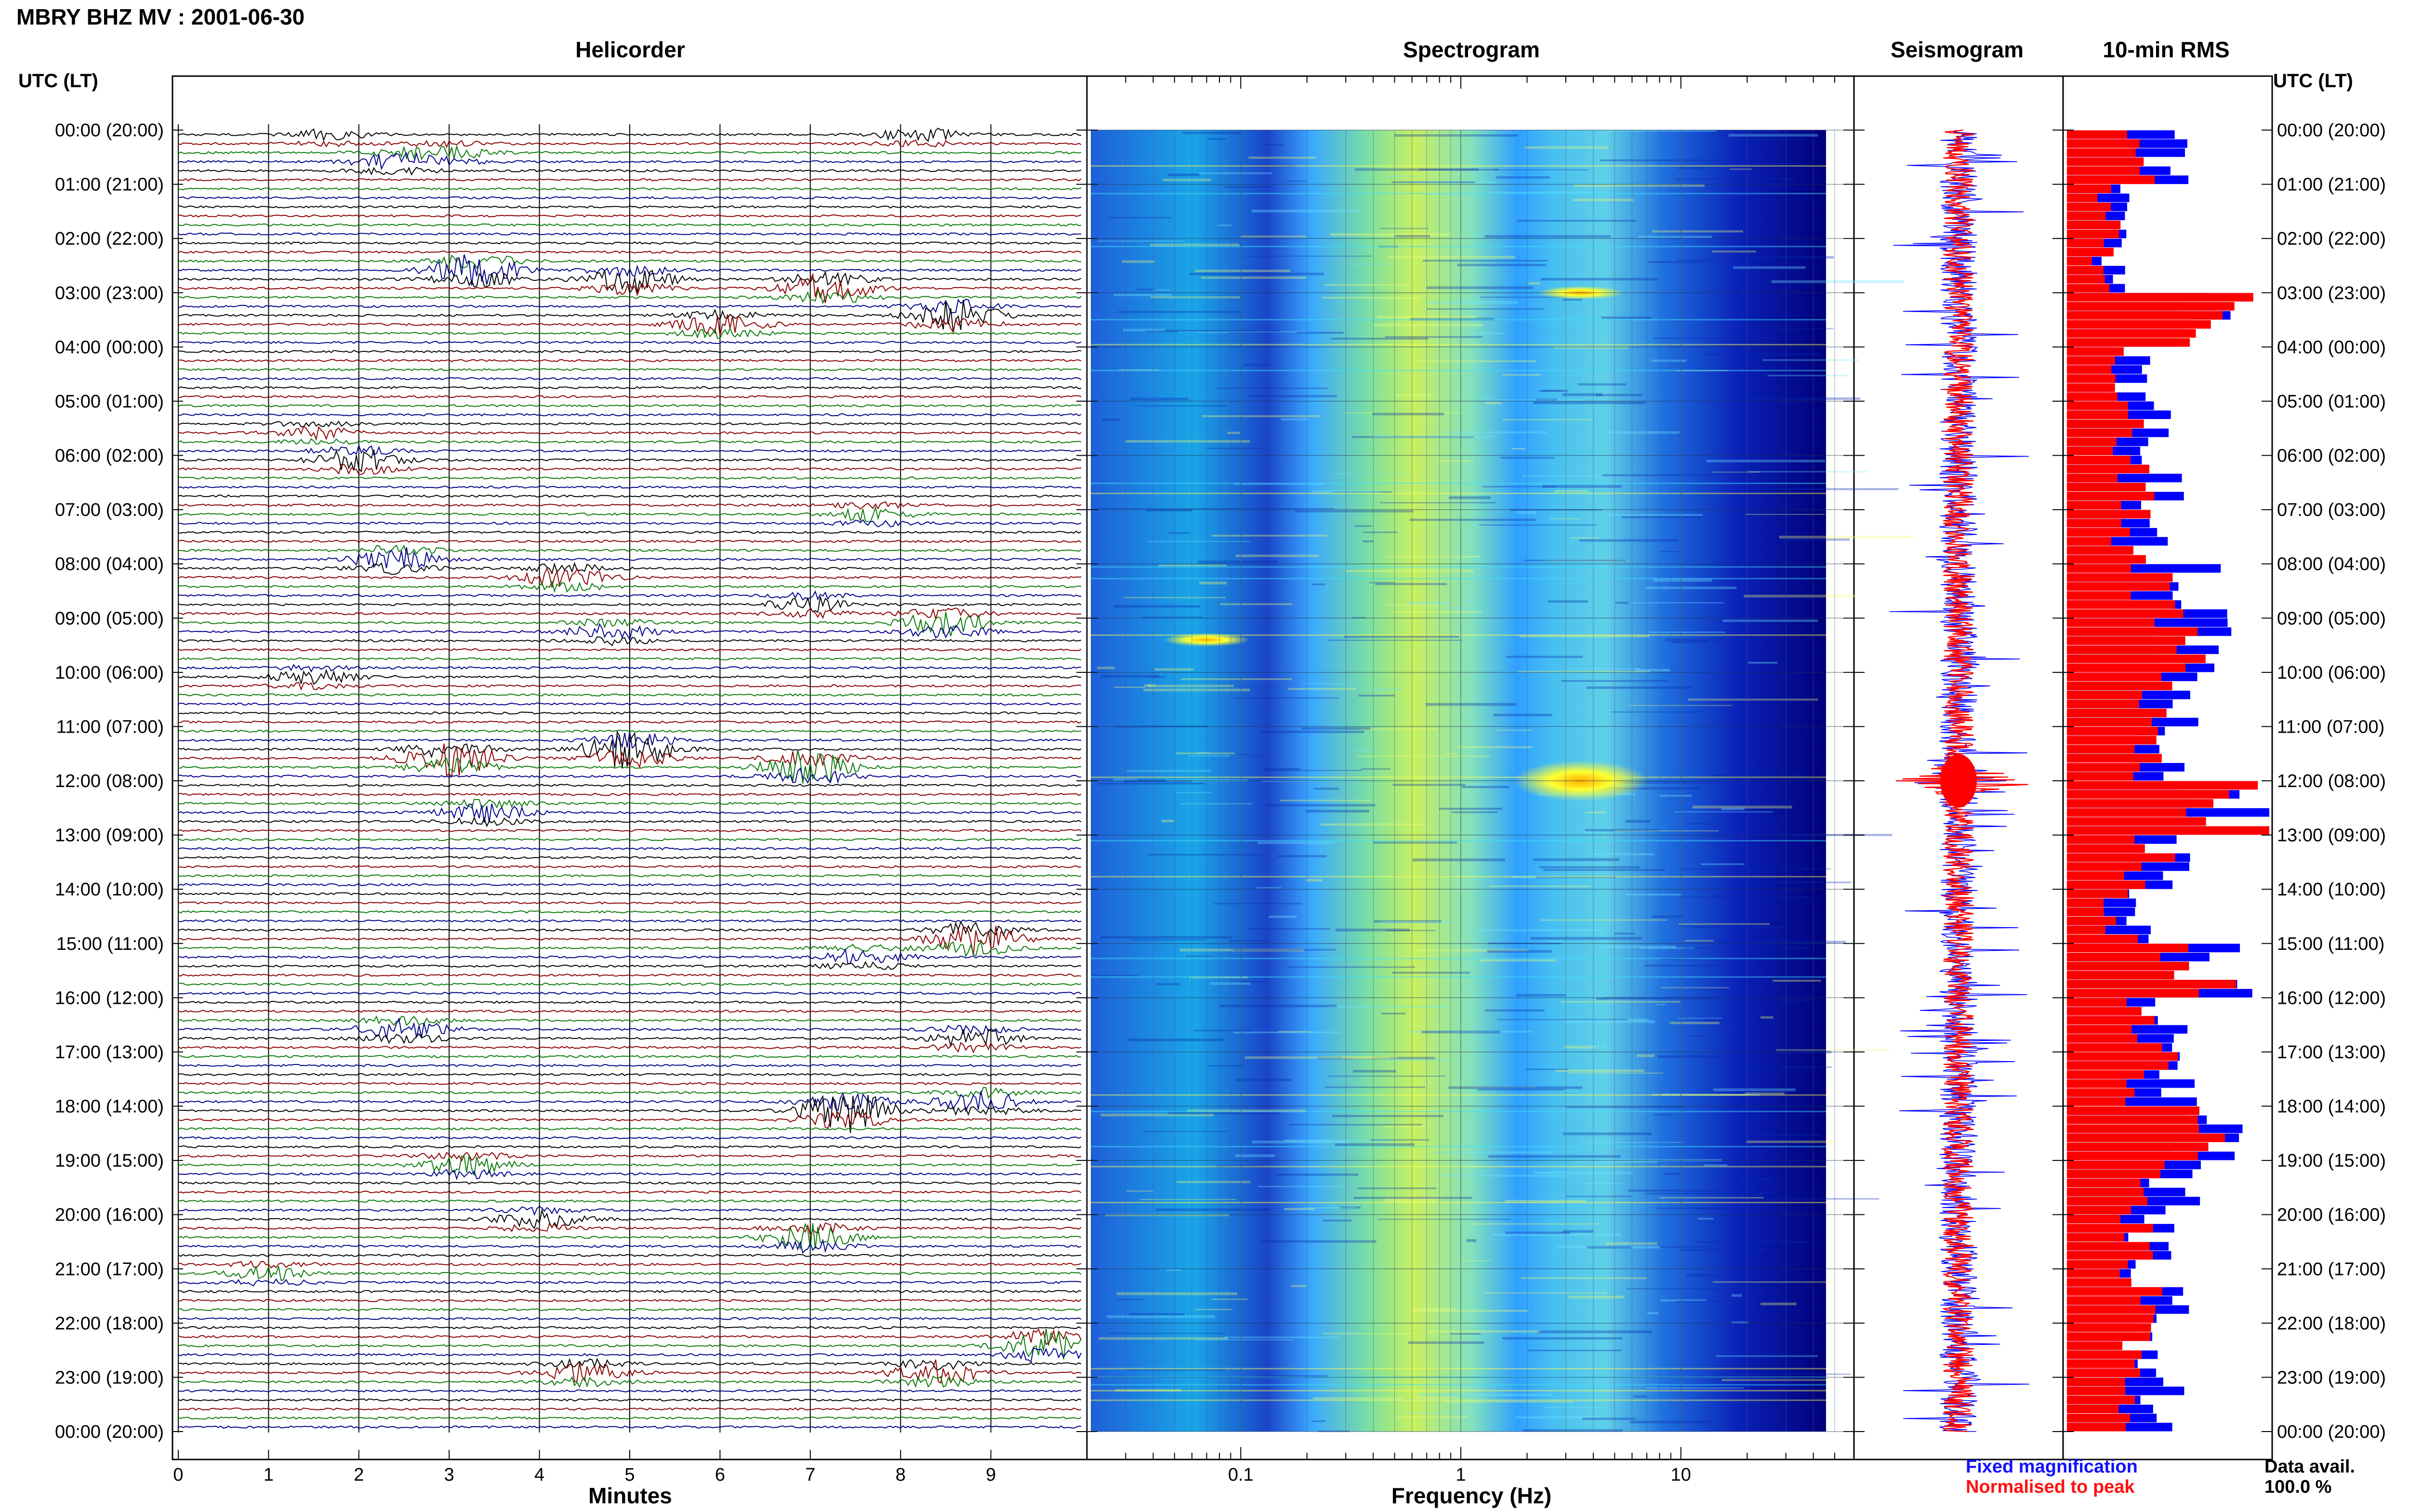 This screenshot has width=2409, height=1512. I want to click on time-label-left: 11:00 (07:00), so click(110, 727).